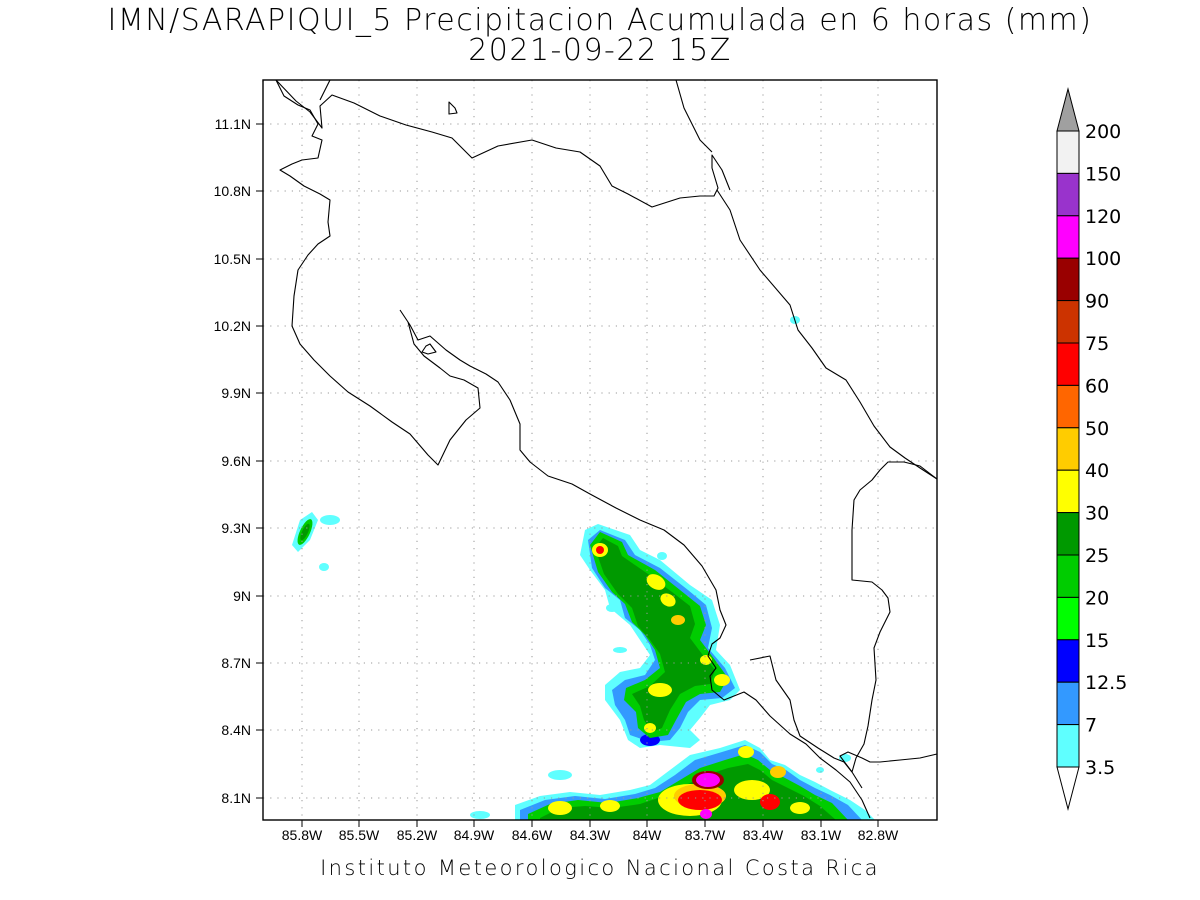 This screenshot has height=900, width=1200. Describe the element at coordinates (648, 835) in the screenshot. I see `lon-tick-label: 84W` at that location.